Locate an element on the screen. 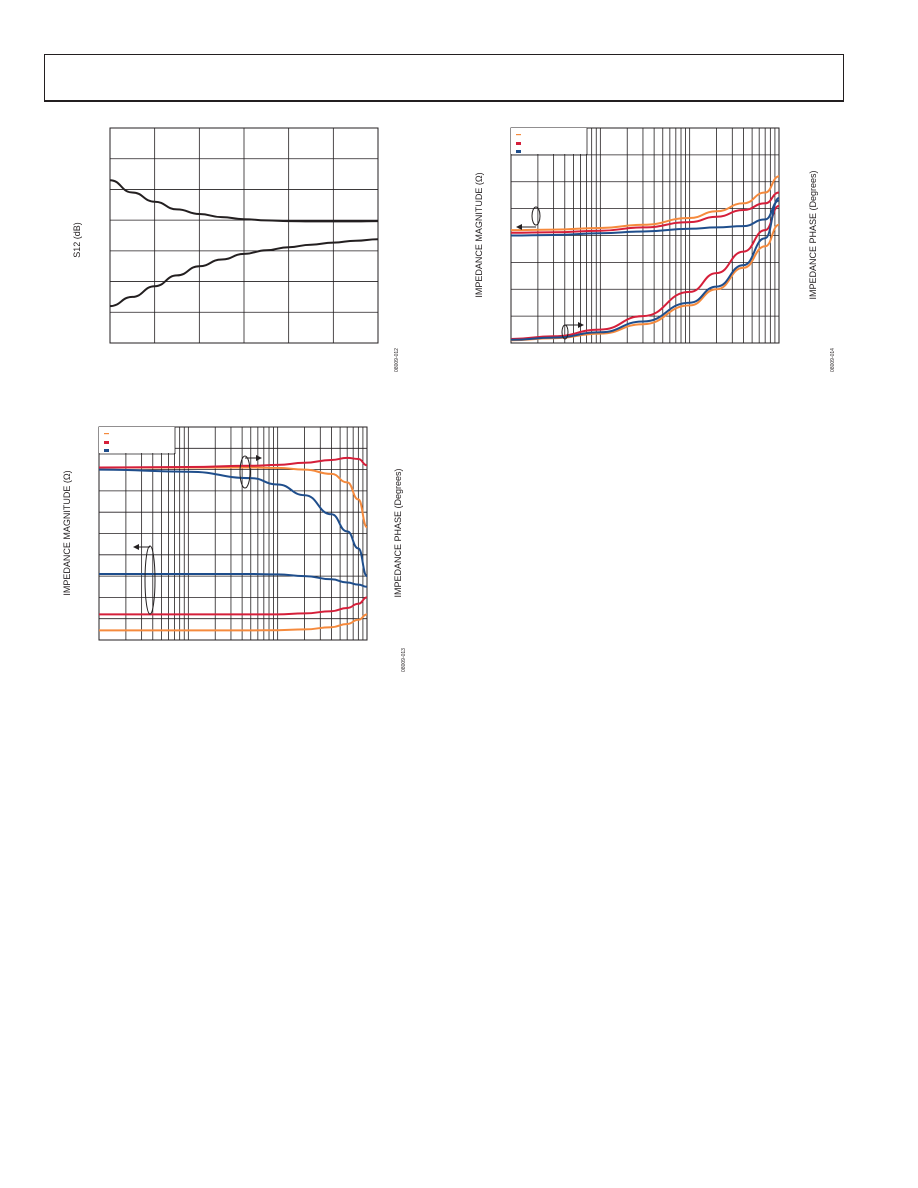 This screenshot has height=1188, width=918. impedance-right-grid is located at coordinates (644, 235).